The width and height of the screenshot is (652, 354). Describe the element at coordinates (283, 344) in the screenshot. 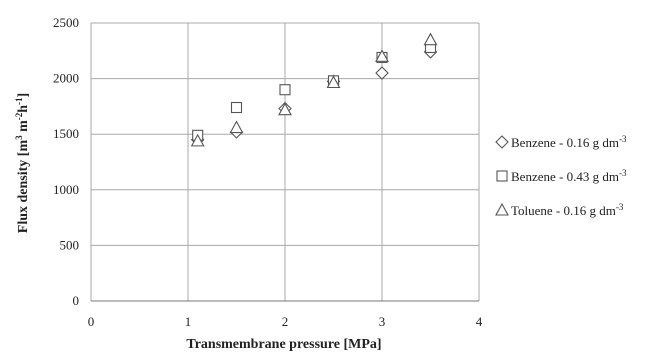

I see `x-axis-title: Transmembrane pressure [MPa]` at that location.